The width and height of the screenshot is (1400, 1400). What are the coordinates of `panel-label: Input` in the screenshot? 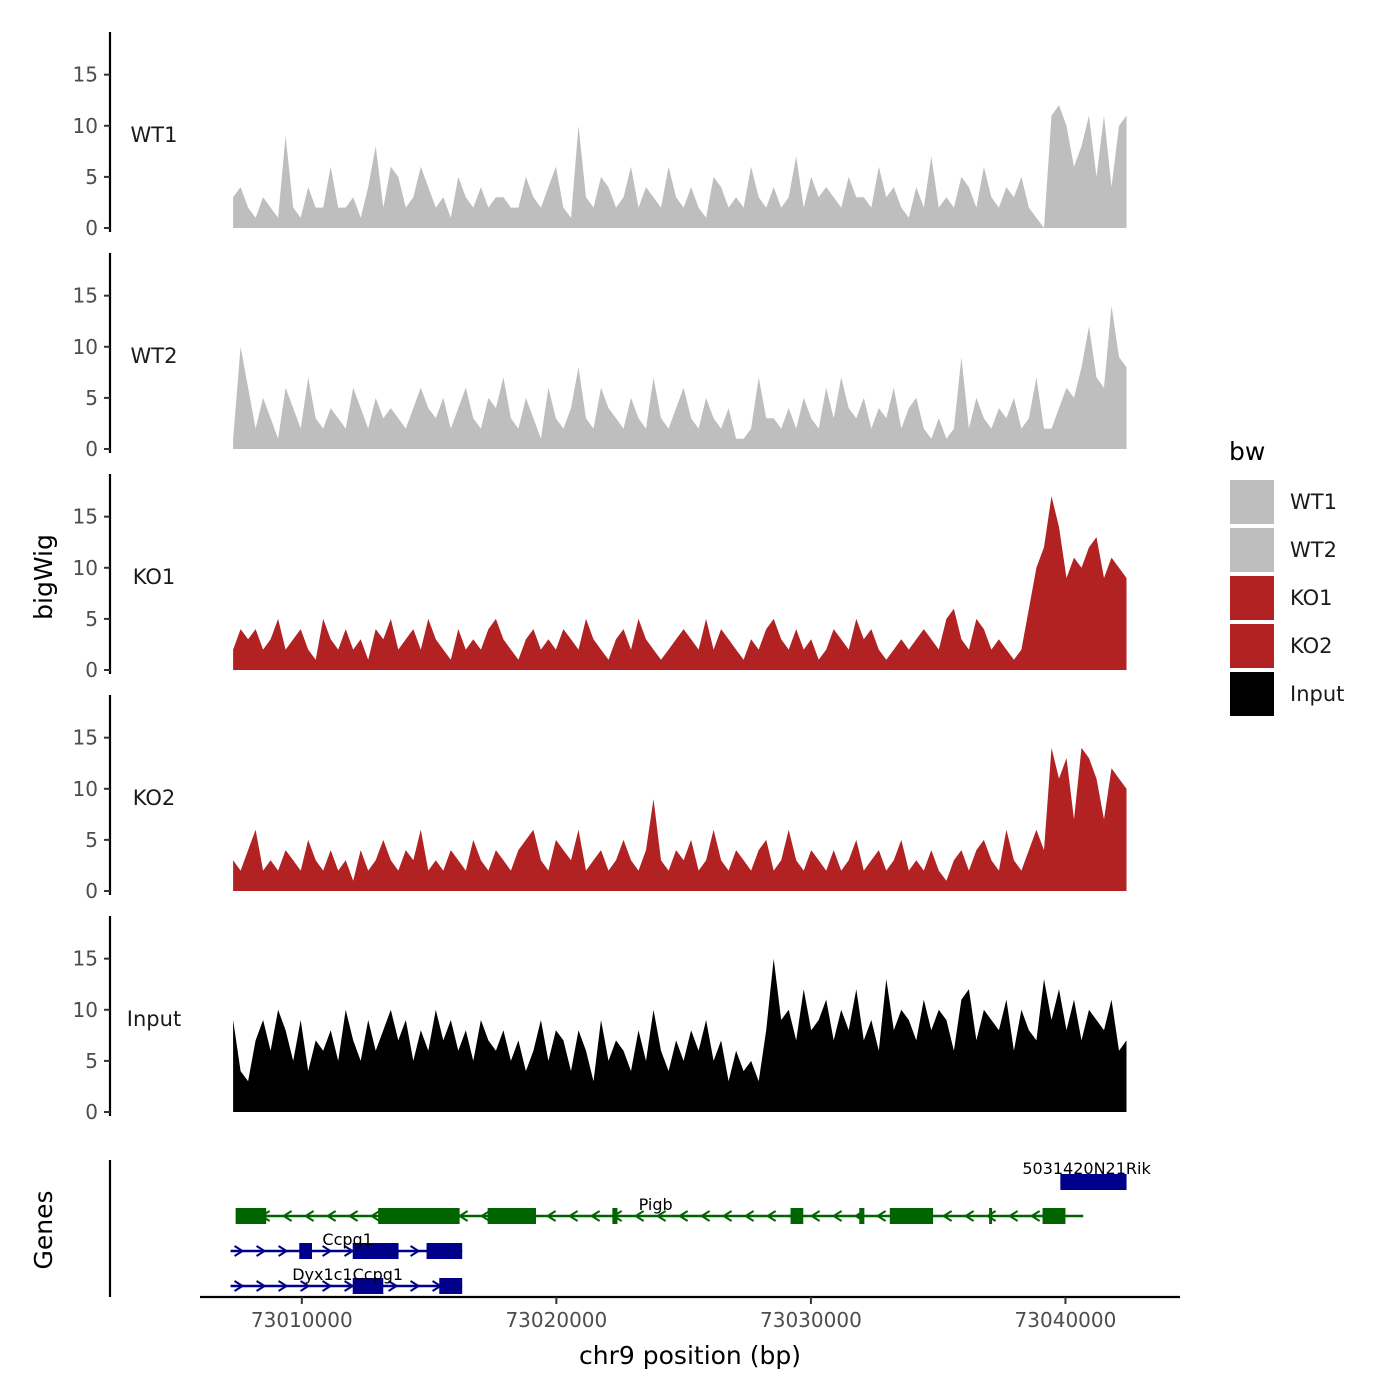 It's located at (154, 1019).